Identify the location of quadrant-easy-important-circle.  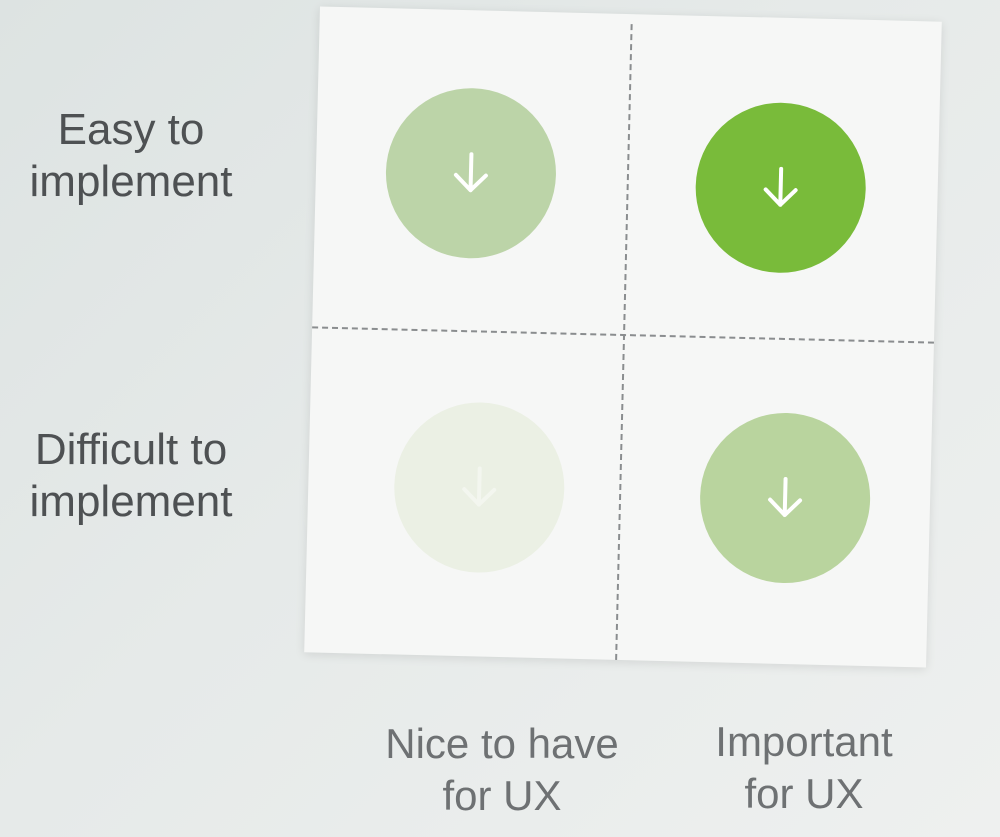
(780, 187).